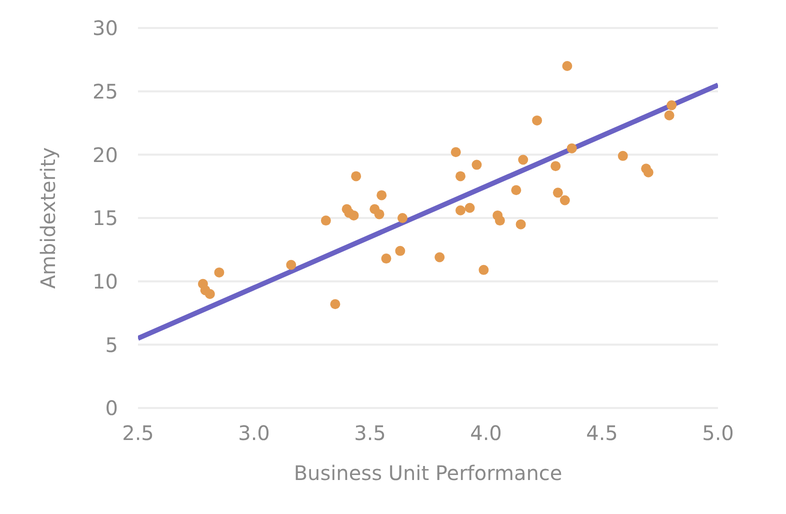 Image resolution: width=786 pixels, height=514 pixels. Describe the element at coordinates (105, 281) in the screenshot. I see `y-tick-label: 10` at that location.